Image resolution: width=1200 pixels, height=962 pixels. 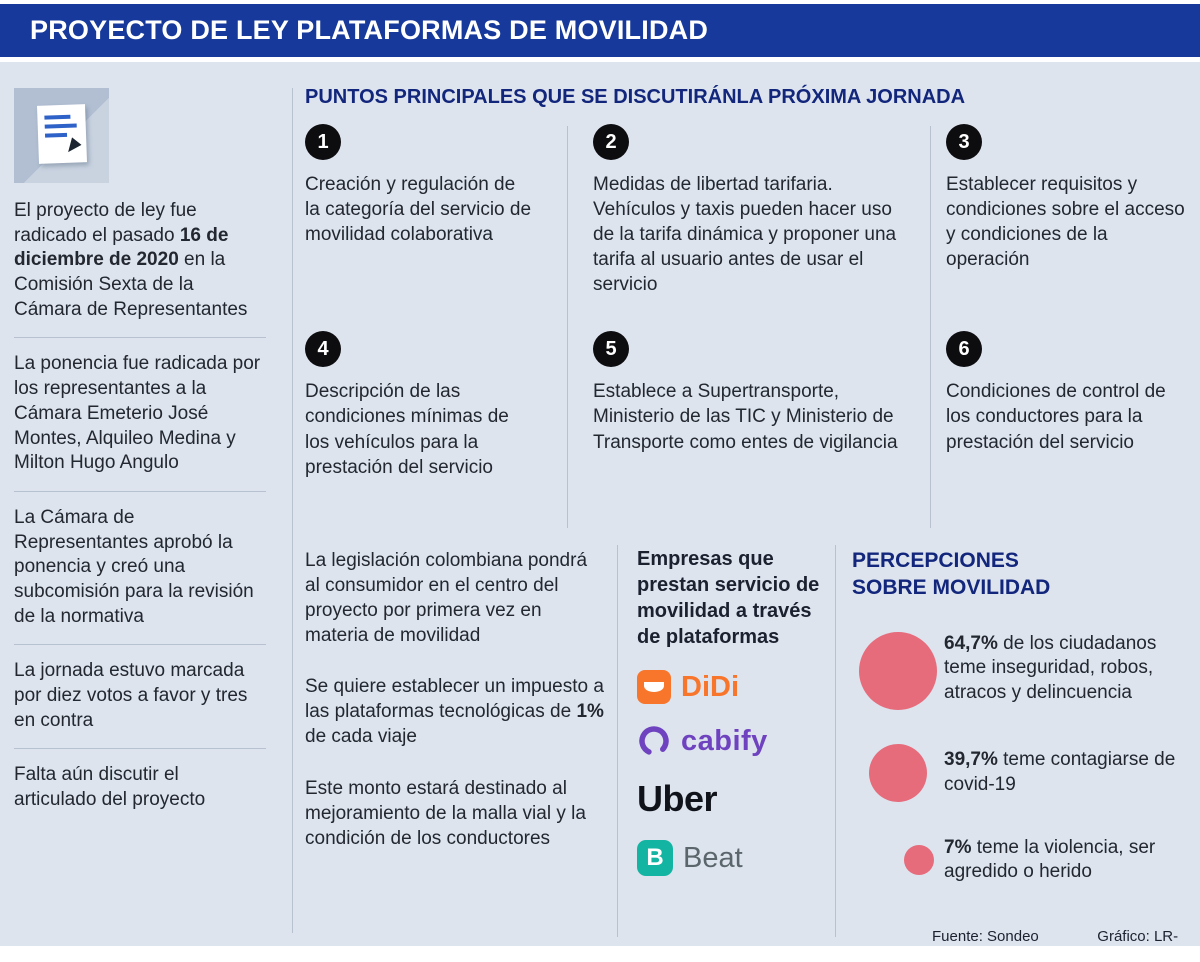 I want to click on point-number-badge: 5, so click(x=611, y=349).